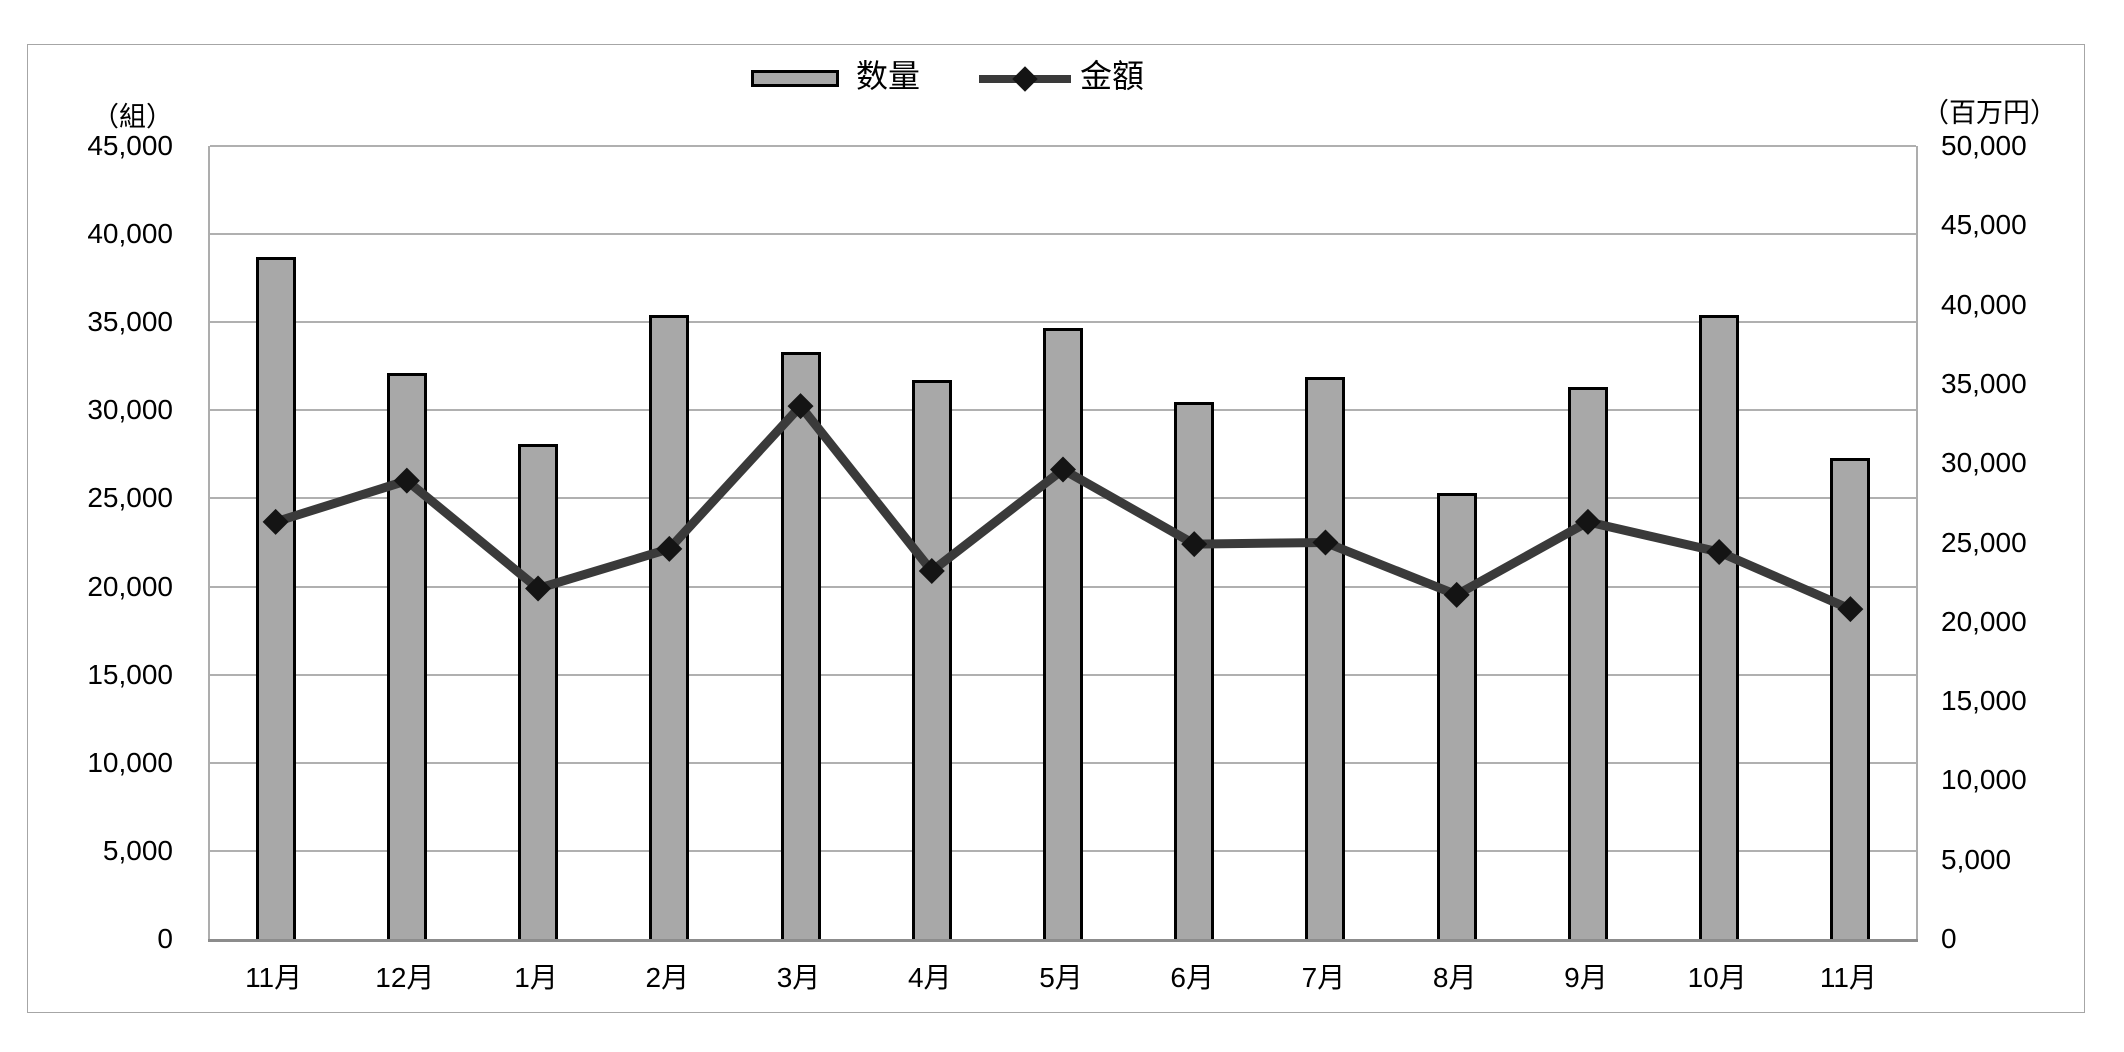 The height and width of the screenshot is (1052, 2124). Describe the element at coordinates (1984, 304) in the screenshot. I see `right-tick-label: 40,000` at that location.